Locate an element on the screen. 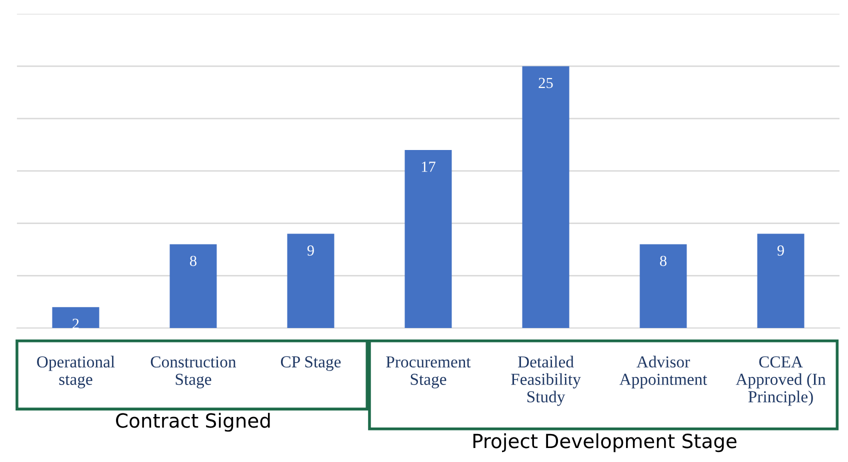 Image resolution: width=848 pixels, height=462 pixels. text: Contract Signed is located at coordinates (193, 422).